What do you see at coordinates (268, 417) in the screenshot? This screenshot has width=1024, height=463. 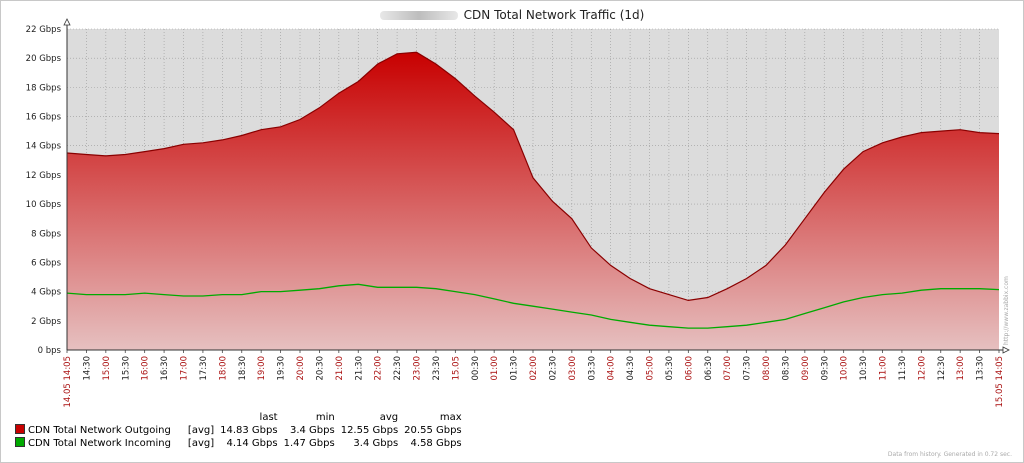 I see `legend-header-last: last` at bounding box center [268, 417].